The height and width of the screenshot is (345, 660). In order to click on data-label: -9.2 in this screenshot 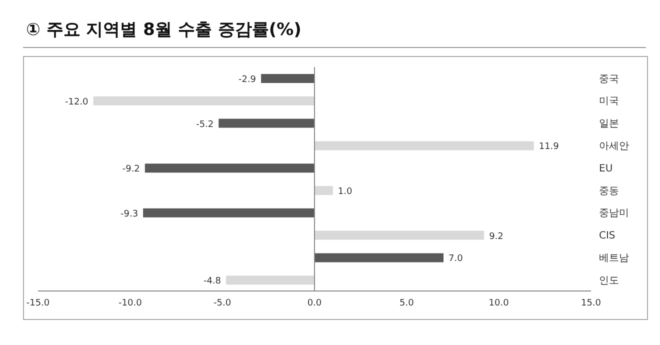, I will do `click(131, 169)`.